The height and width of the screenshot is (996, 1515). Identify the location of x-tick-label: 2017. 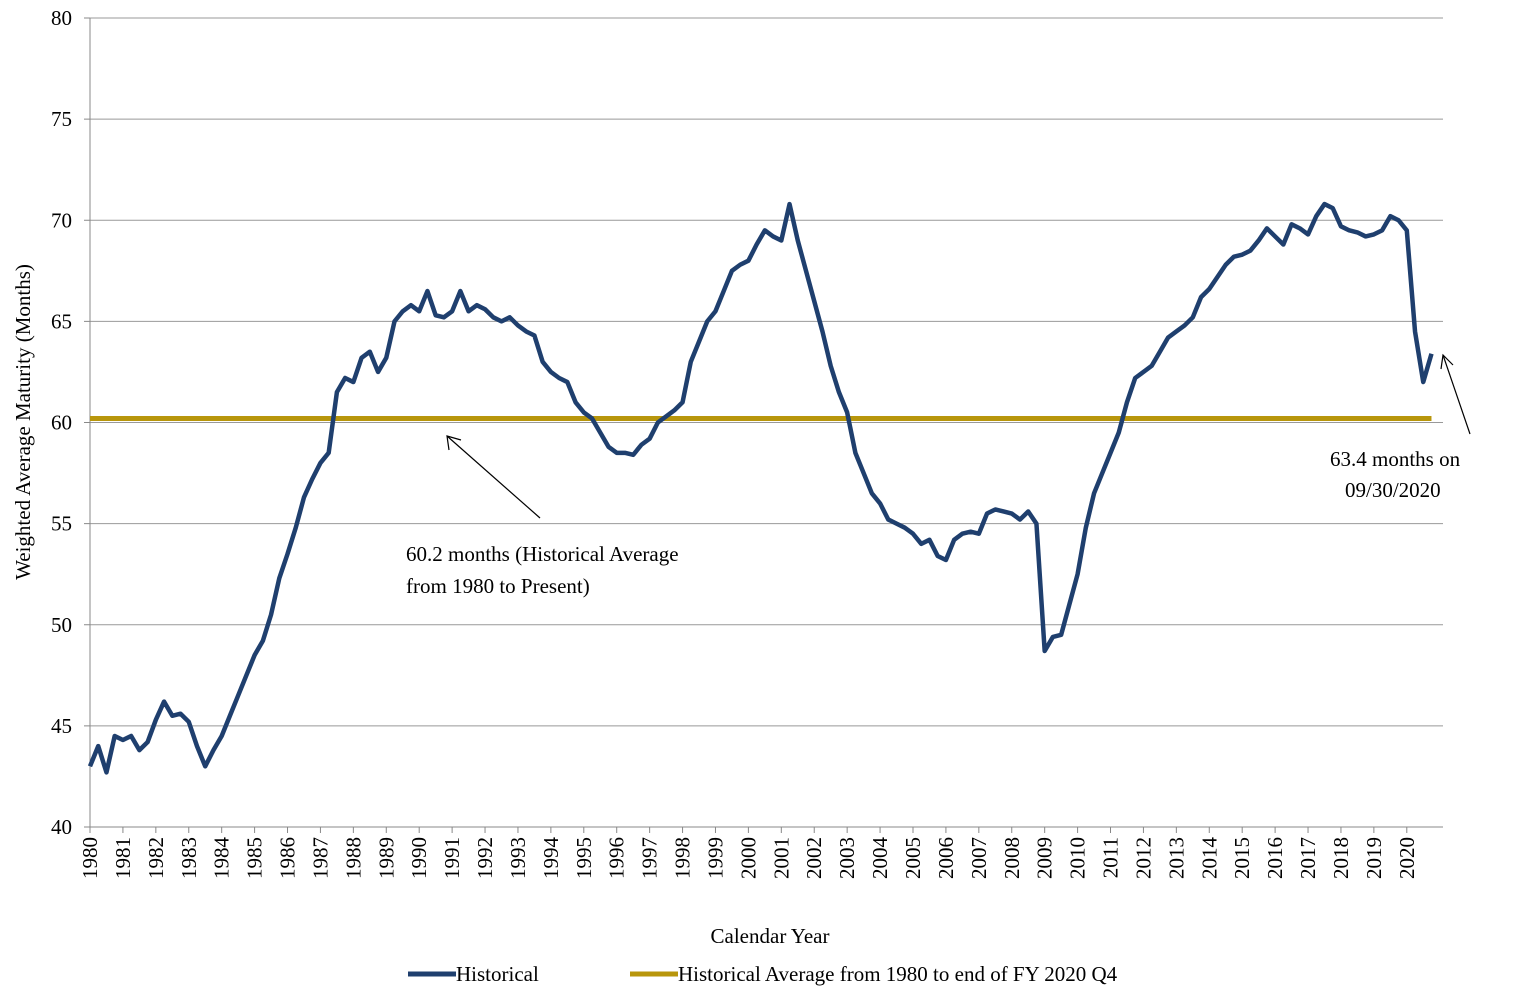
(1308, 858).